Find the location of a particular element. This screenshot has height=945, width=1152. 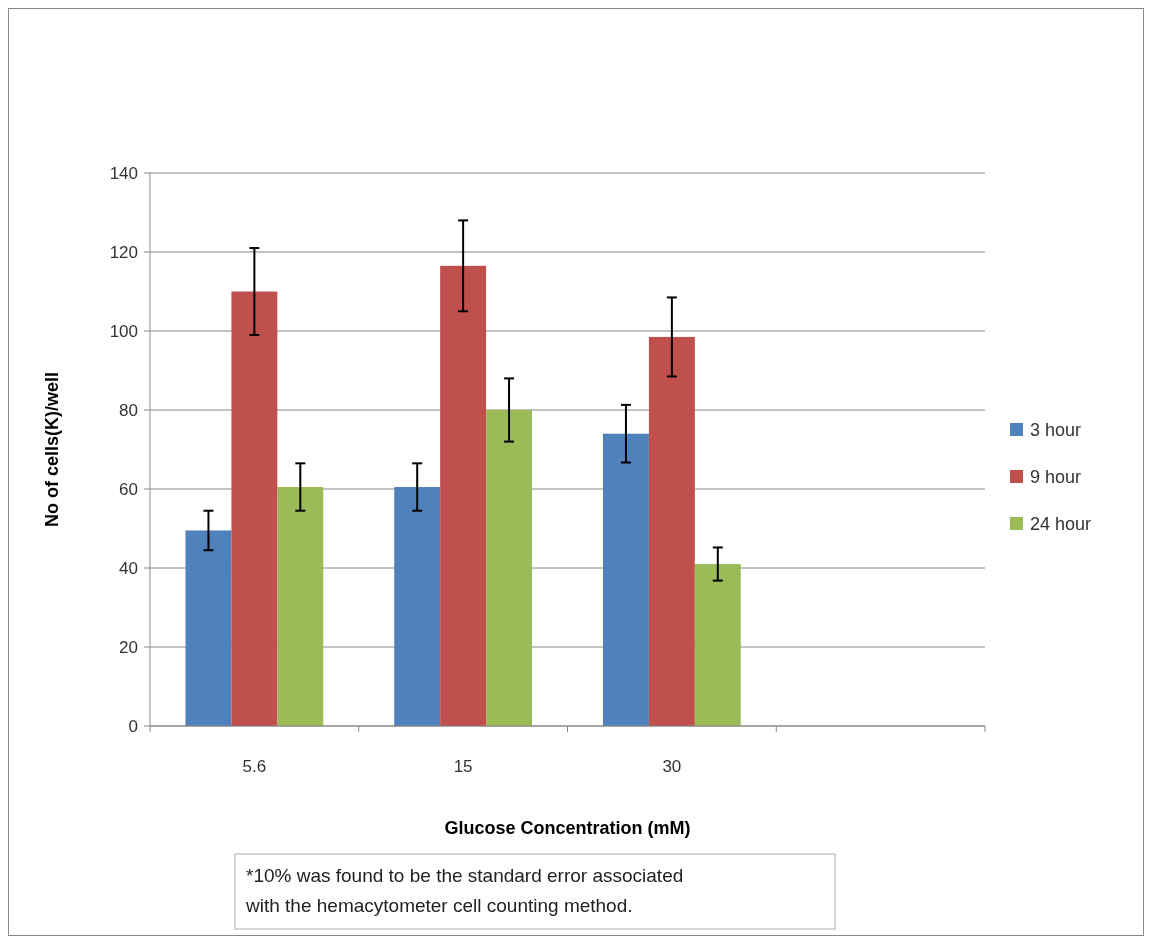

y-tick-label: 0 is located at coordinates (133, 726).